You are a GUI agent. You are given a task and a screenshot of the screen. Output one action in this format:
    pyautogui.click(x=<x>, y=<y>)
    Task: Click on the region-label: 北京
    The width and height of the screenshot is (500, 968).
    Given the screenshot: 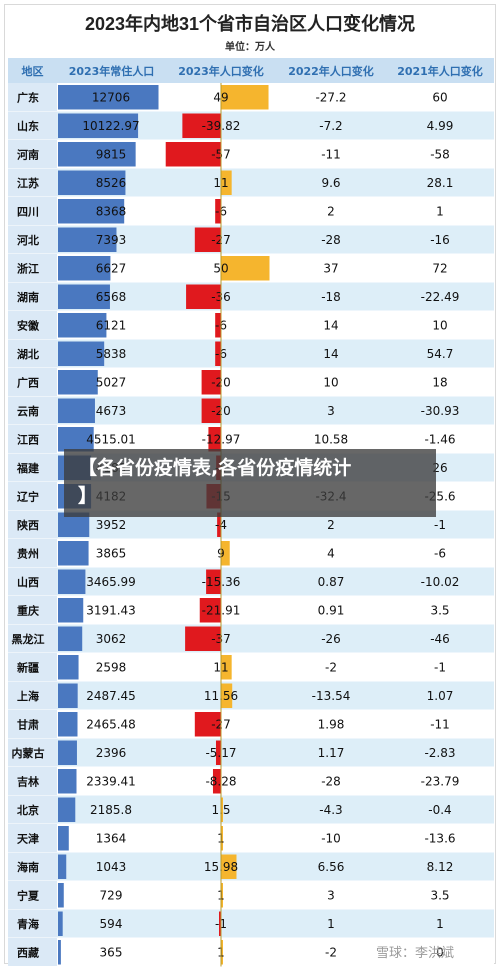 What is the action you would take?
    pyautogui.click(x=28, y=810)
    